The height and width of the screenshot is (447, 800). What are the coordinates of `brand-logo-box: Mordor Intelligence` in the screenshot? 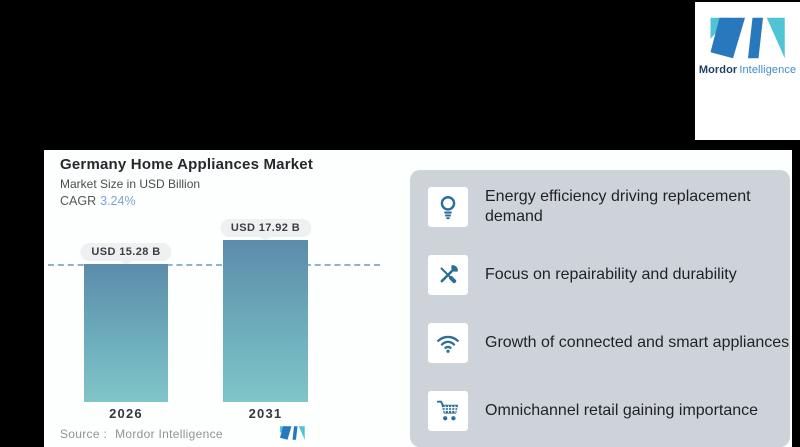 It's located at (747, 71).